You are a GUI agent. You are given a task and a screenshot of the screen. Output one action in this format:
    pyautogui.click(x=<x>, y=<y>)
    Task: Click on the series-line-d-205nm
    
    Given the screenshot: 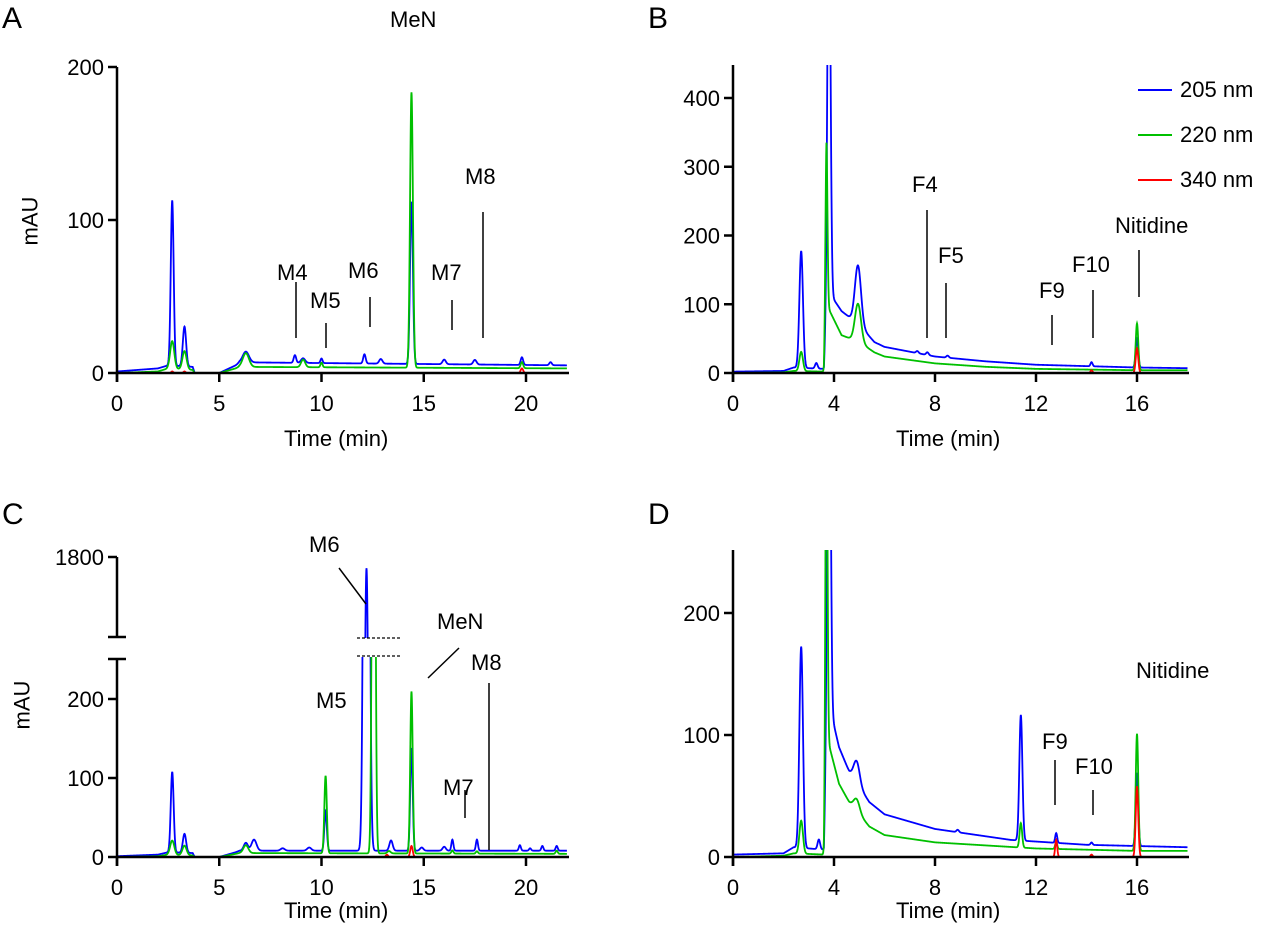 What is the action you would take?
    pyautogui.click(x=960, y=703)
    